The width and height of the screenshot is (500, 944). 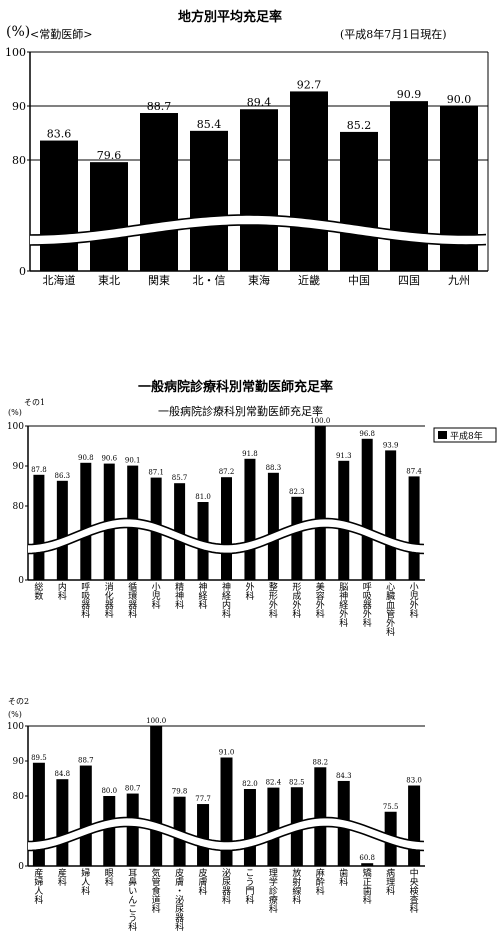 What do you see at coordinates (109, 459) in the screenshot?
I see `bar-value-label: 90.6` at bounding box center [109, 459].